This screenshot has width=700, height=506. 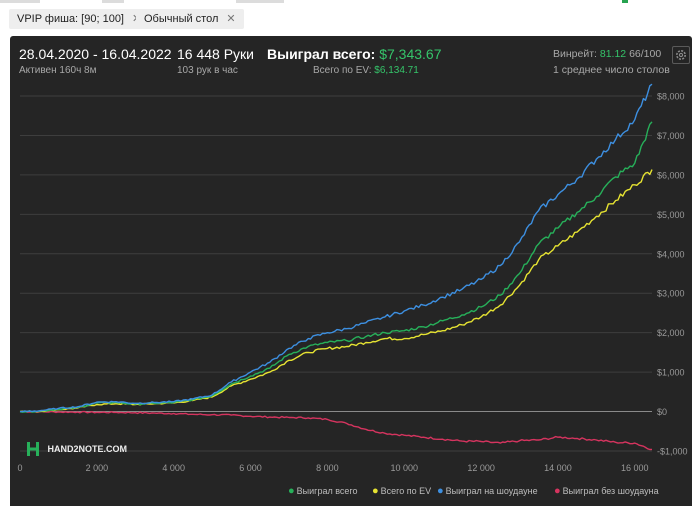 I want to click on y-tick-label: $1,000, so click(x=671, y=373).